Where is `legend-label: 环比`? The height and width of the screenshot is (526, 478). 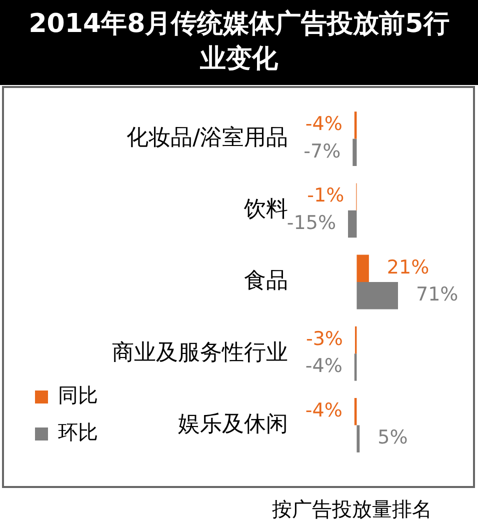
legend-label: 环比 is located at coordinates (78, 432).